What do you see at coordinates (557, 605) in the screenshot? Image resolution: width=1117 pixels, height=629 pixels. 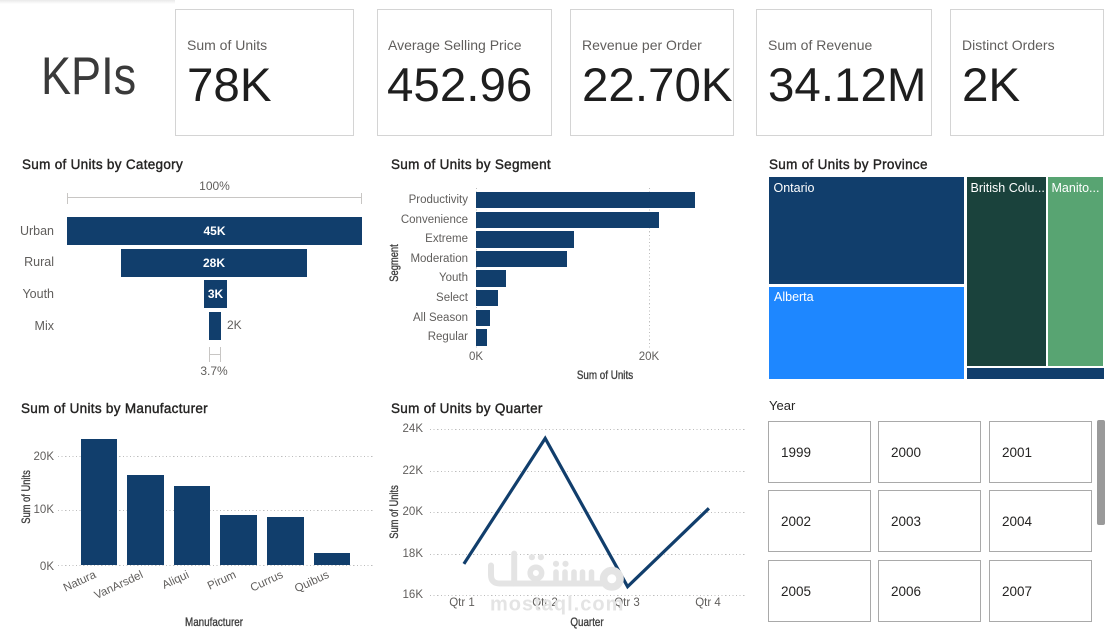 I see `svg-text: mostaql.com` at bounding box center [557, 605].